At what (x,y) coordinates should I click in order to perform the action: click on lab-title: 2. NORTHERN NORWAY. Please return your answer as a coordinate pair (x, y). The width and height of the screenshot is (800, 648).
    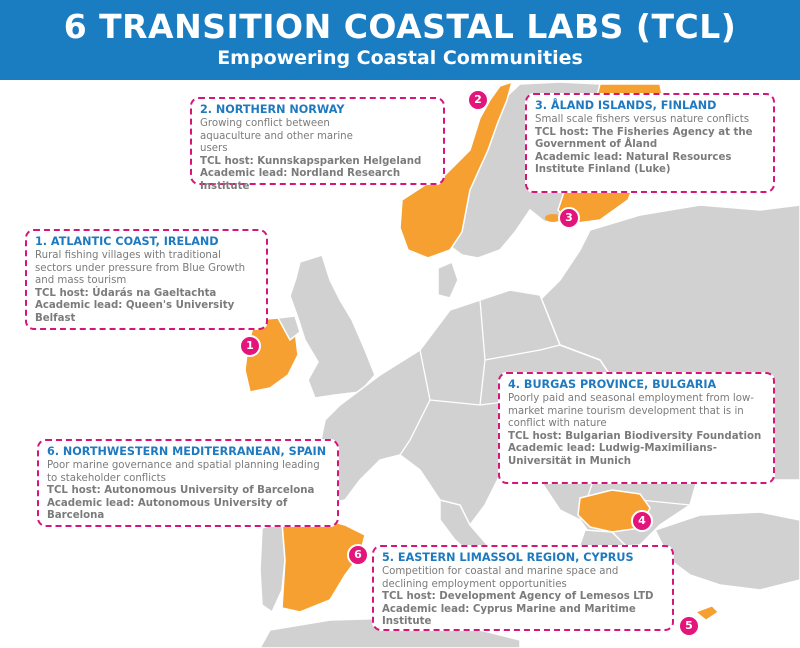
    Looking at the image, I should click on (272, 109).